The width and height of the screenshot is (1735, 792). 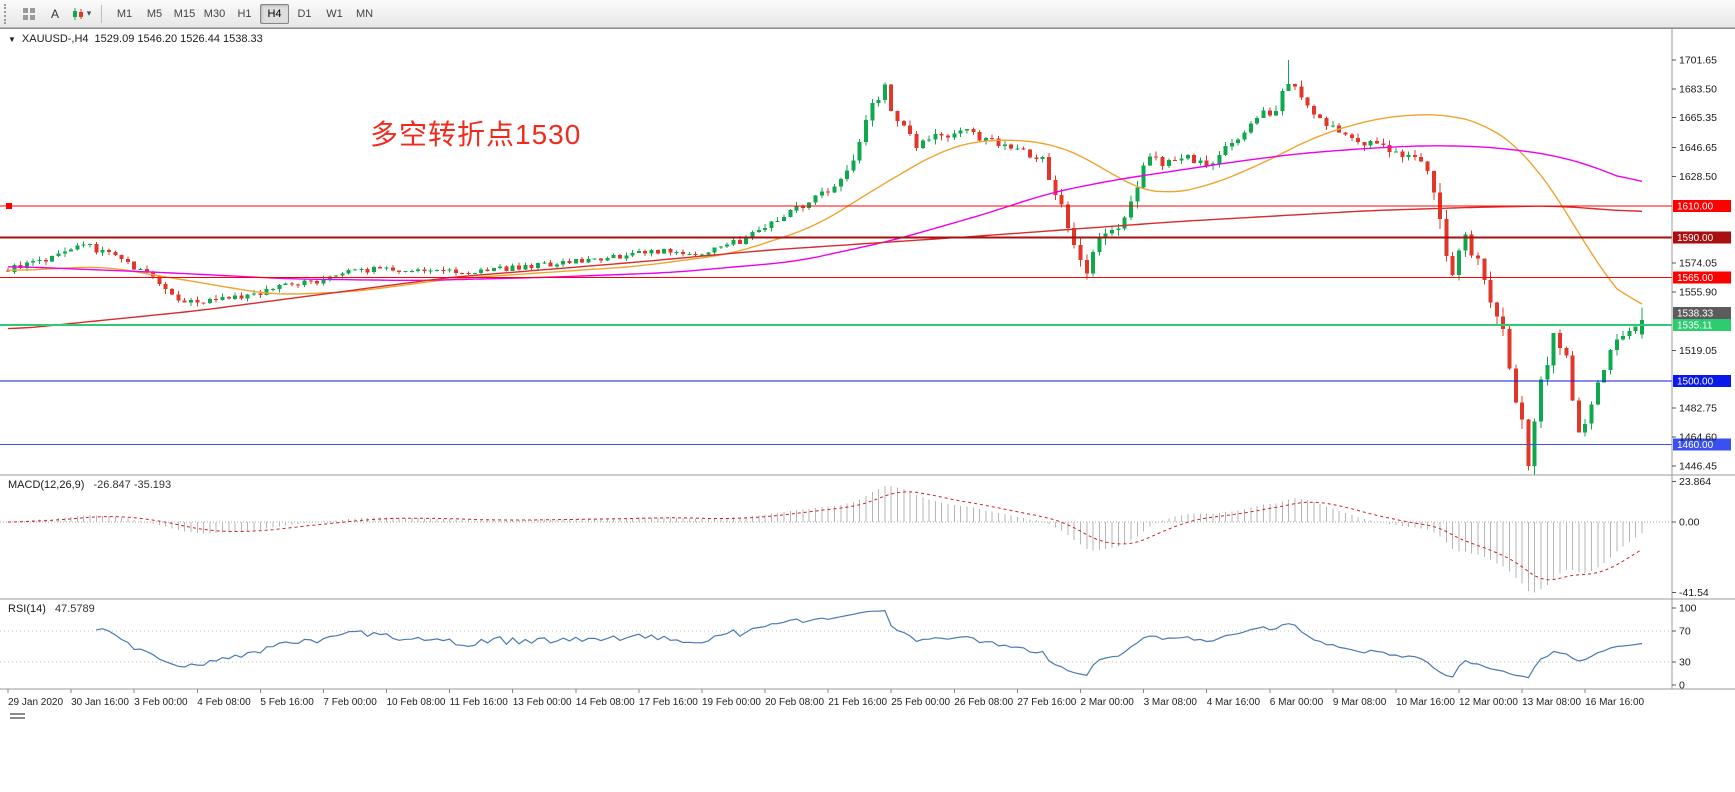 What do you see at coordinates (1488, 702) in the screenshot?
I see `time-label: 12 Mar 00:00` at bounding box center [1488, 702].